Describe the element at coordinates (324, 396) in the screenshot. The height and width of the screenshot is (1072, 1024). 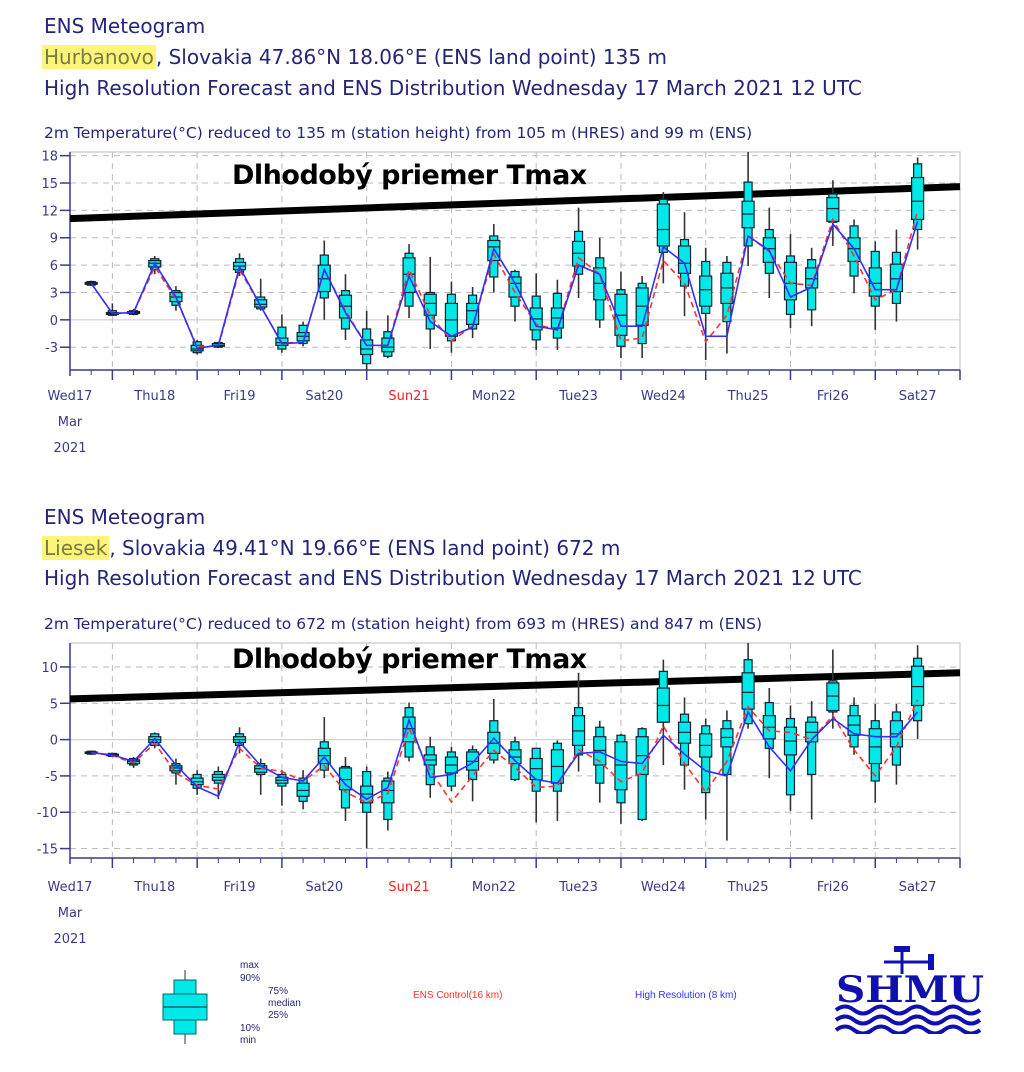
I see `x-day-label: Sat20` at that location.